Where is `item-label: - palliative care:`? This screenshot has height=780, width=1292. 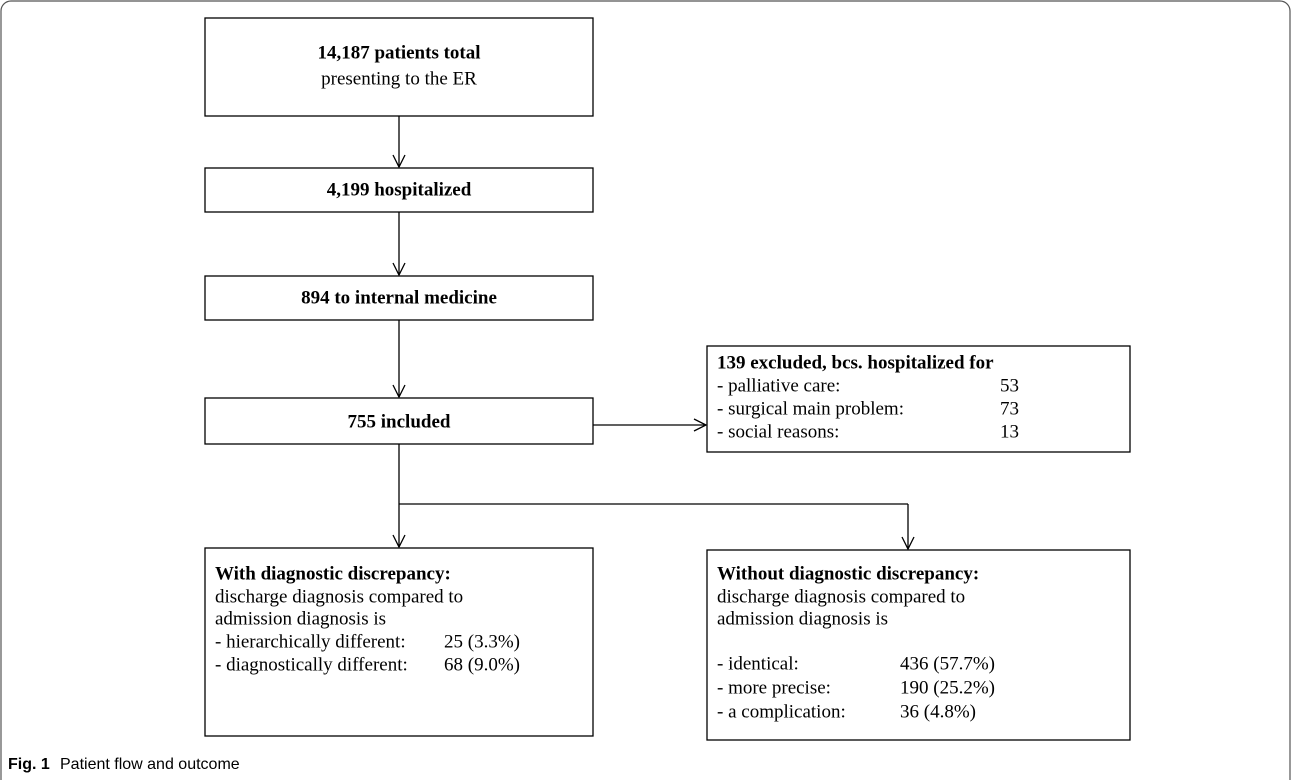
item-label: - palliative care: is located at coordinates (778, 385).